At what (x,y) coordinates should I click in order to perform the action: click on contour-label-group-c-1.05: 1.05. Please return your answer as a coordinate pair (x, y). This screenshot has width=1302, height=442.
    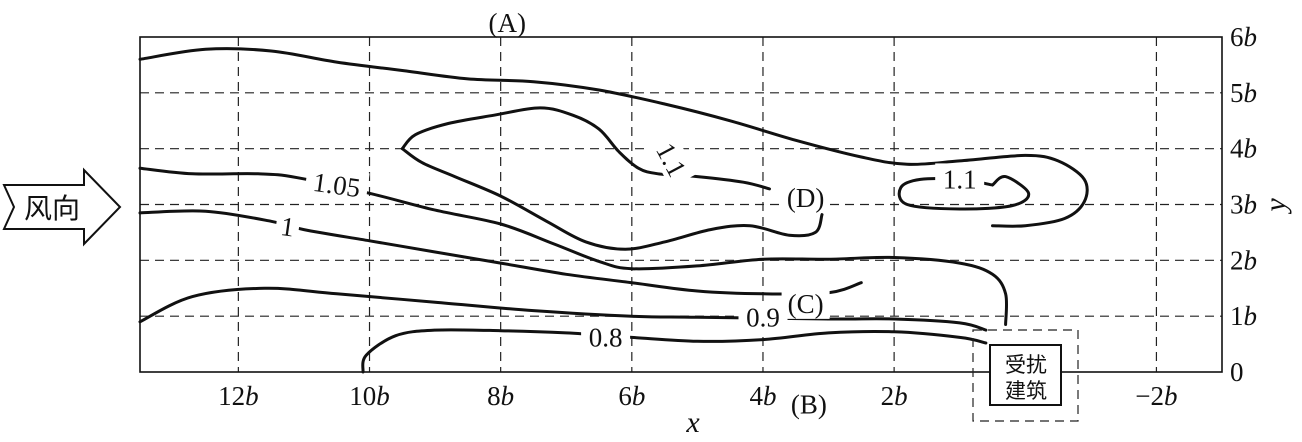
    Looking at the image, I should click on (337, 184).